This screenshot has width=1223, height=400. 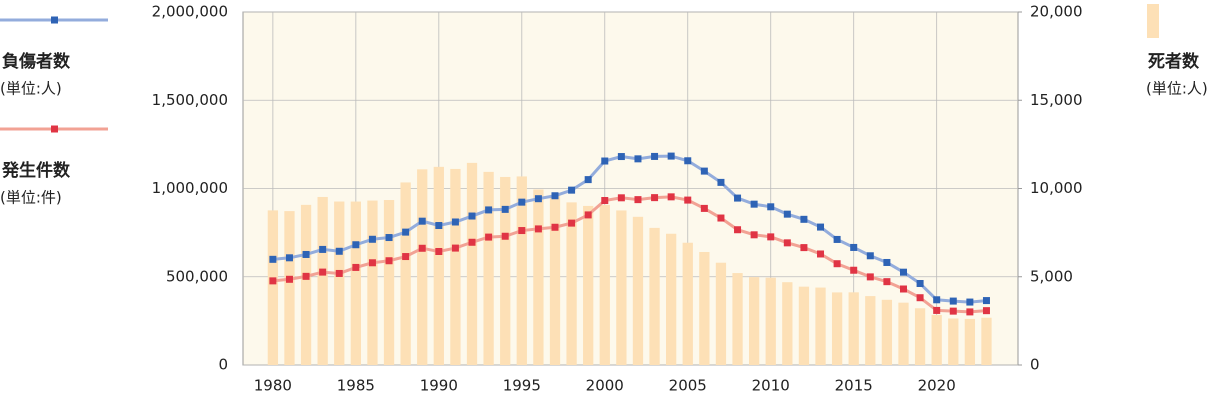 What do you see at coordinates (605, 386) in the screenshot?
I see `x-tick-label: 2000` at bounding box center [605, 386].